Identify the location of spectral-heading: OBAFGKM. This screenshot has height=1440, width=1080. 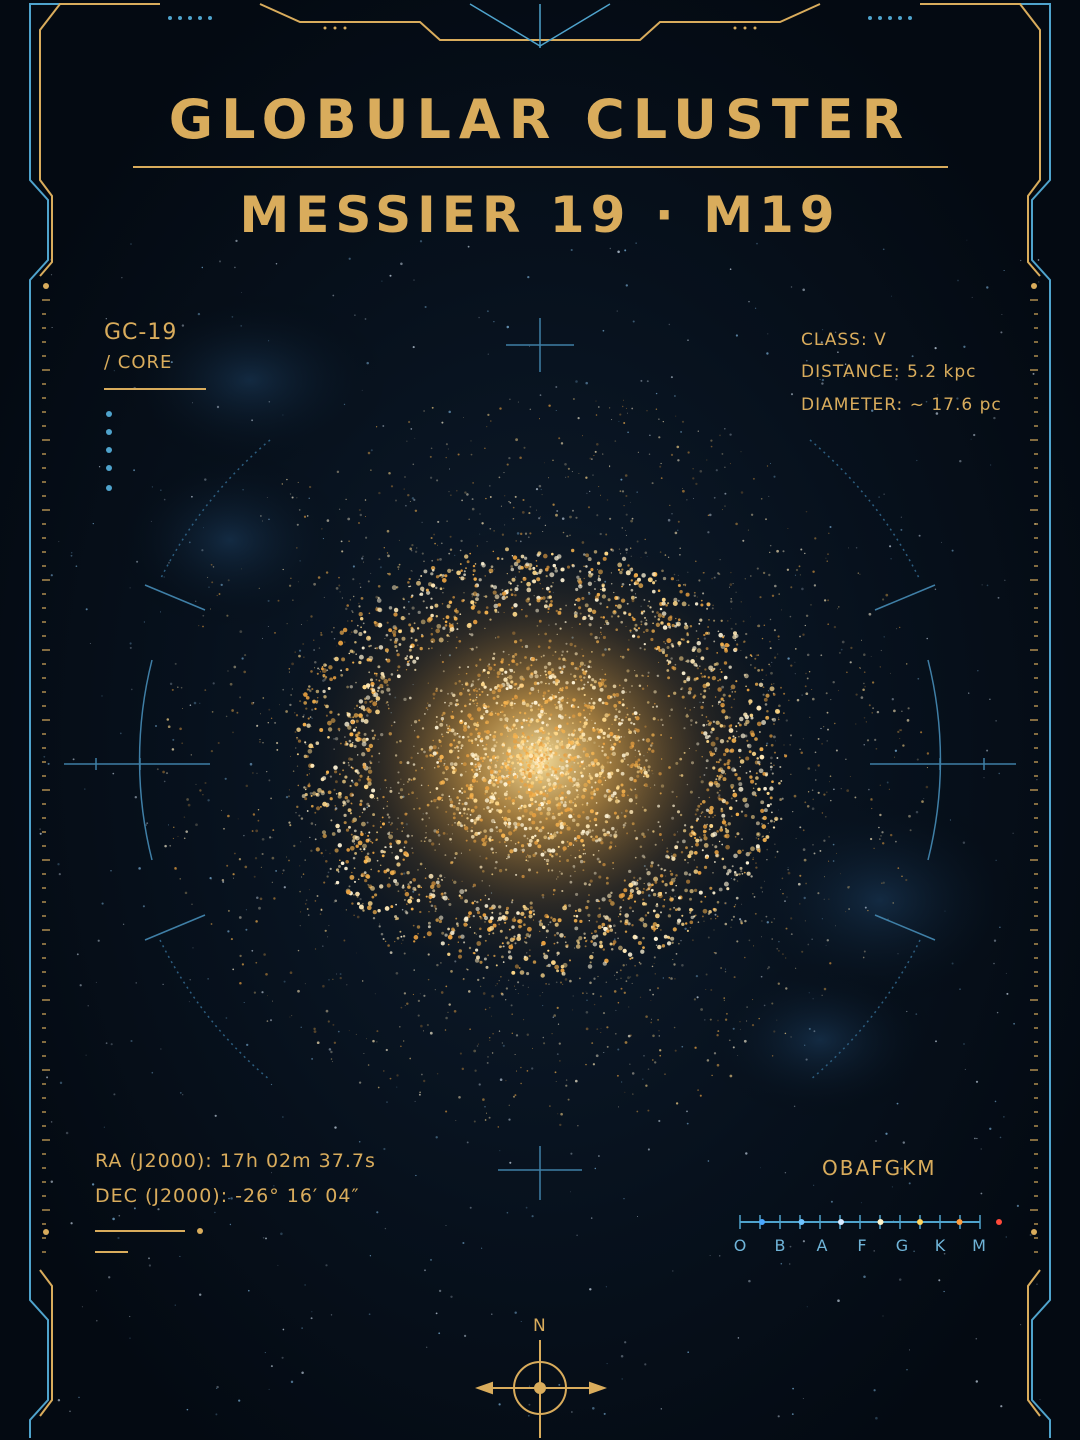
(879, 1168).